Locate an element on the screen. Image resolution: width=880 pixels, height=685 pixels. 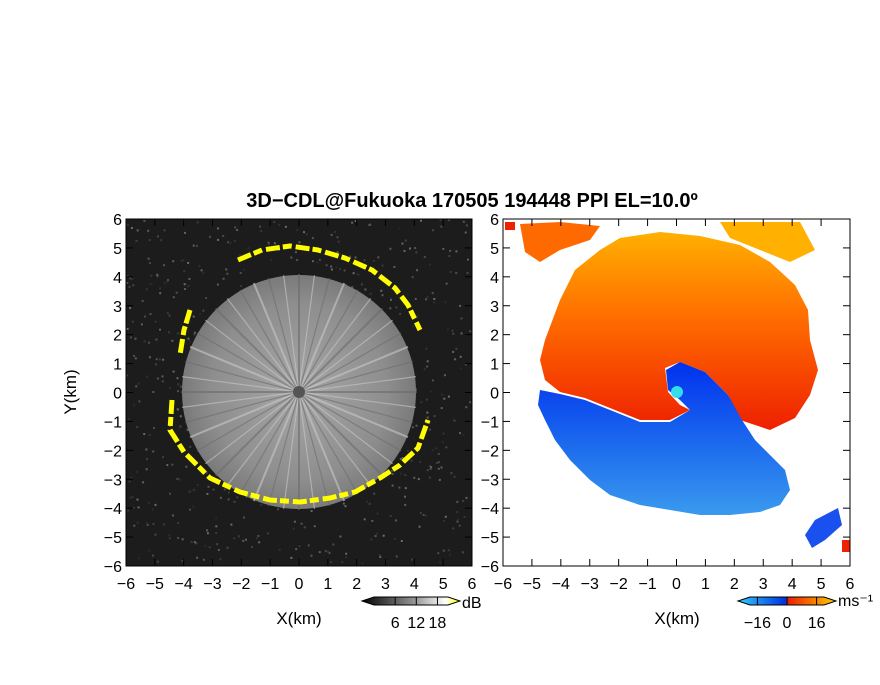
intensity-colorbar: dB 6 12 18 is located at coordinates (421, 613).